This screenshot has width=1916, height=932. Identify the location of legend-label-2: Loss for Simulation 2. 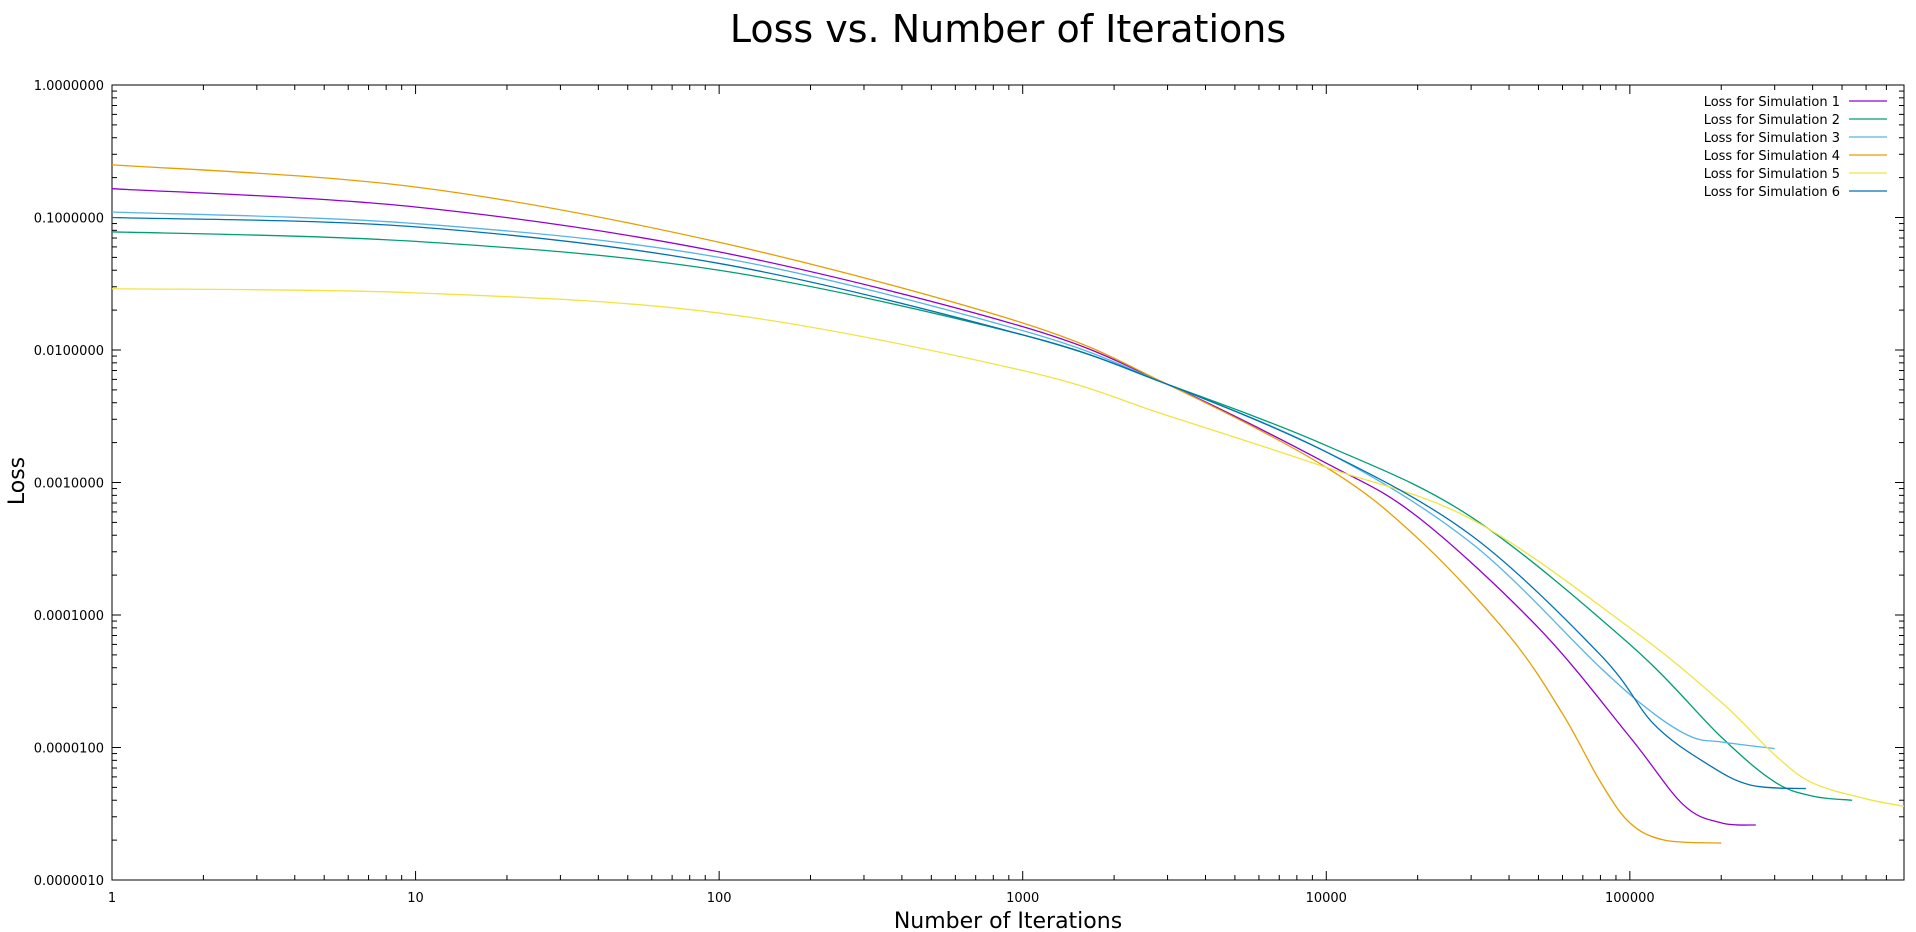
(1772, 120).